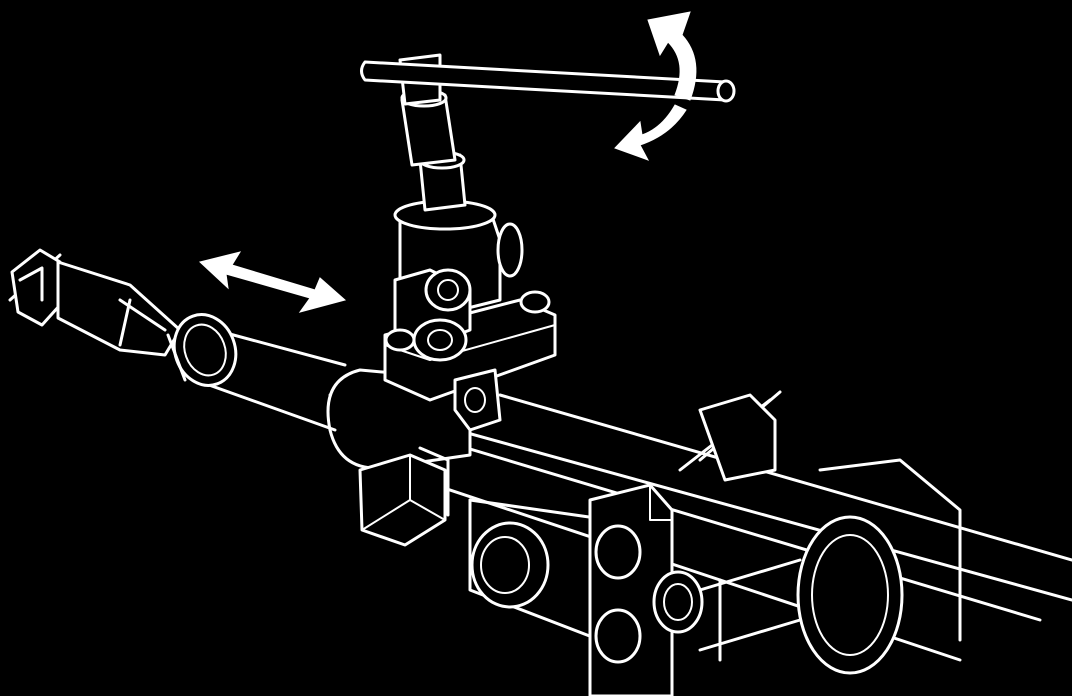 This screenshot has height=696, width=1072. I want to click on socket-wrench, so click(548, 132).